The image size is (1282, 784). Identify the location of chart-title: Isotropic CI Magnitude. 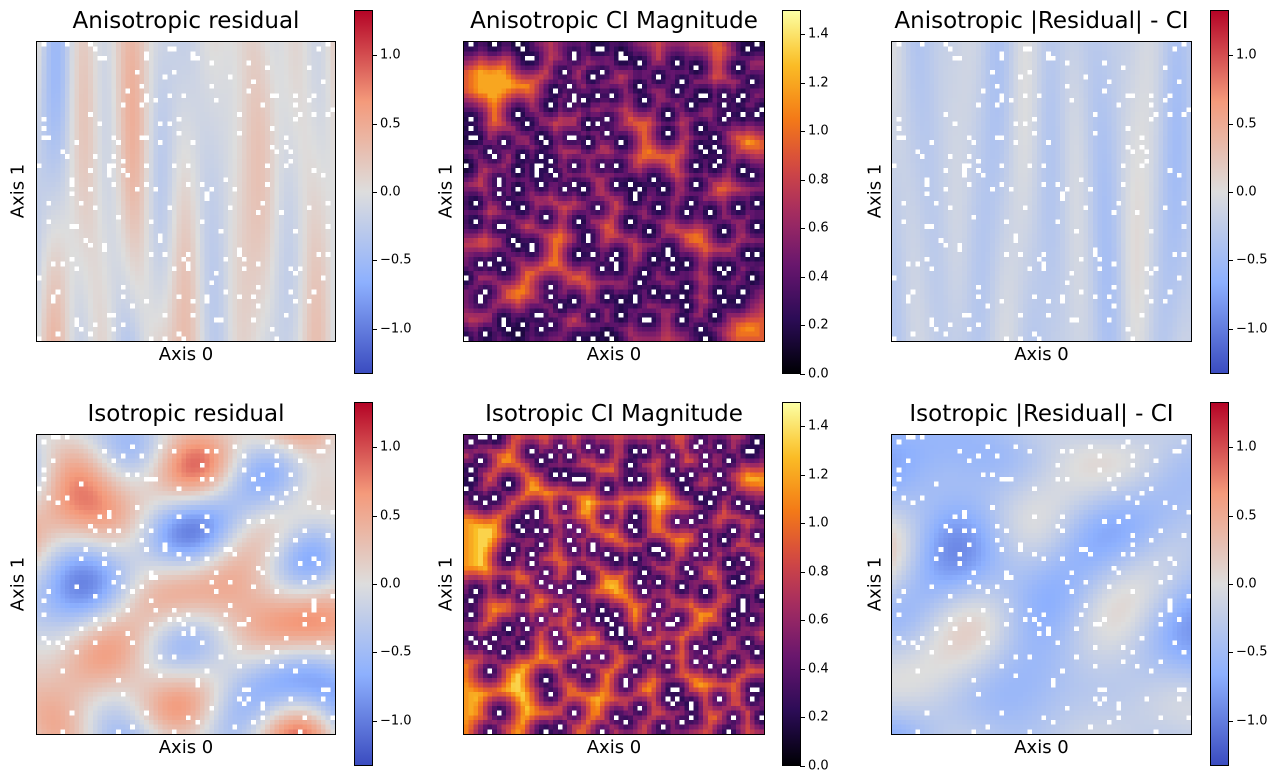
(614, 414).